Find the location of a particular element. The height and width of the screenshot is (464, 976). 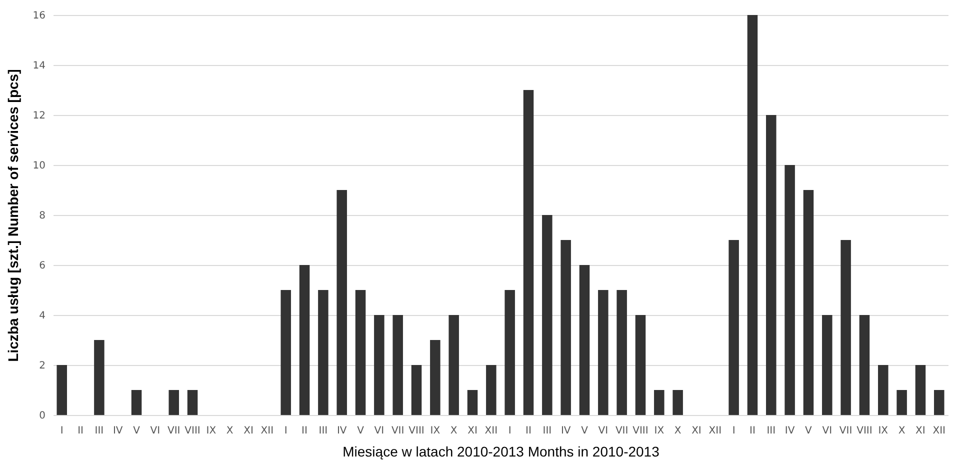

y-tick-label: 8 is located at coordinates (42, 216).